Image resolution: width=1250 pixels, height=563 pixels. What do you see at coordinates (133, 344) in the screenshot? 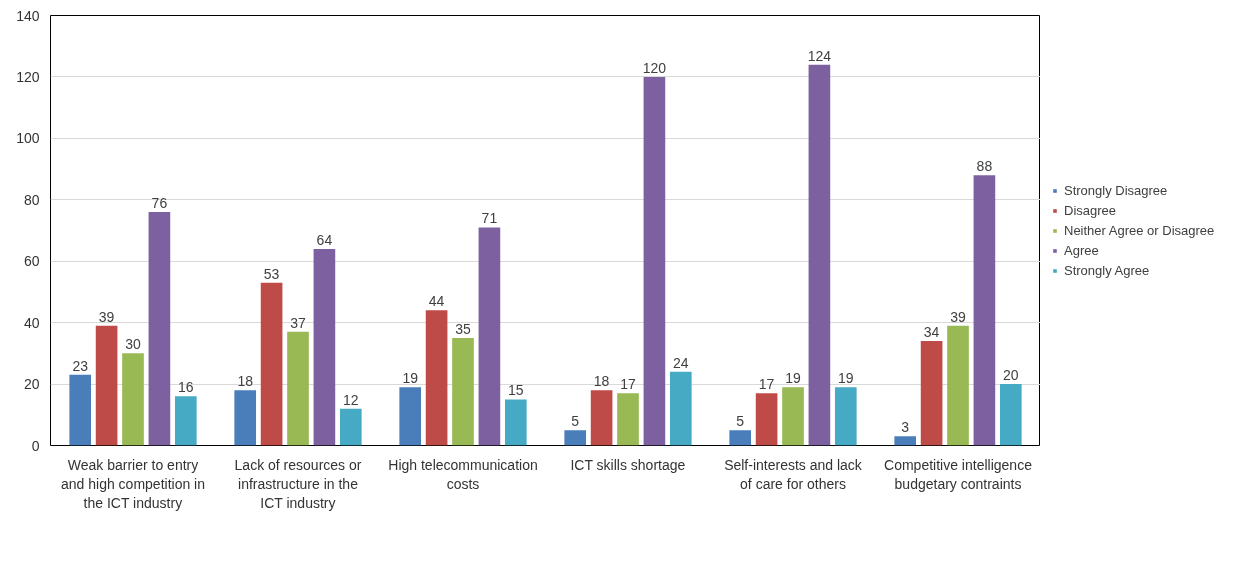
I see `data-label: 30` at bounding box center [133, 344].